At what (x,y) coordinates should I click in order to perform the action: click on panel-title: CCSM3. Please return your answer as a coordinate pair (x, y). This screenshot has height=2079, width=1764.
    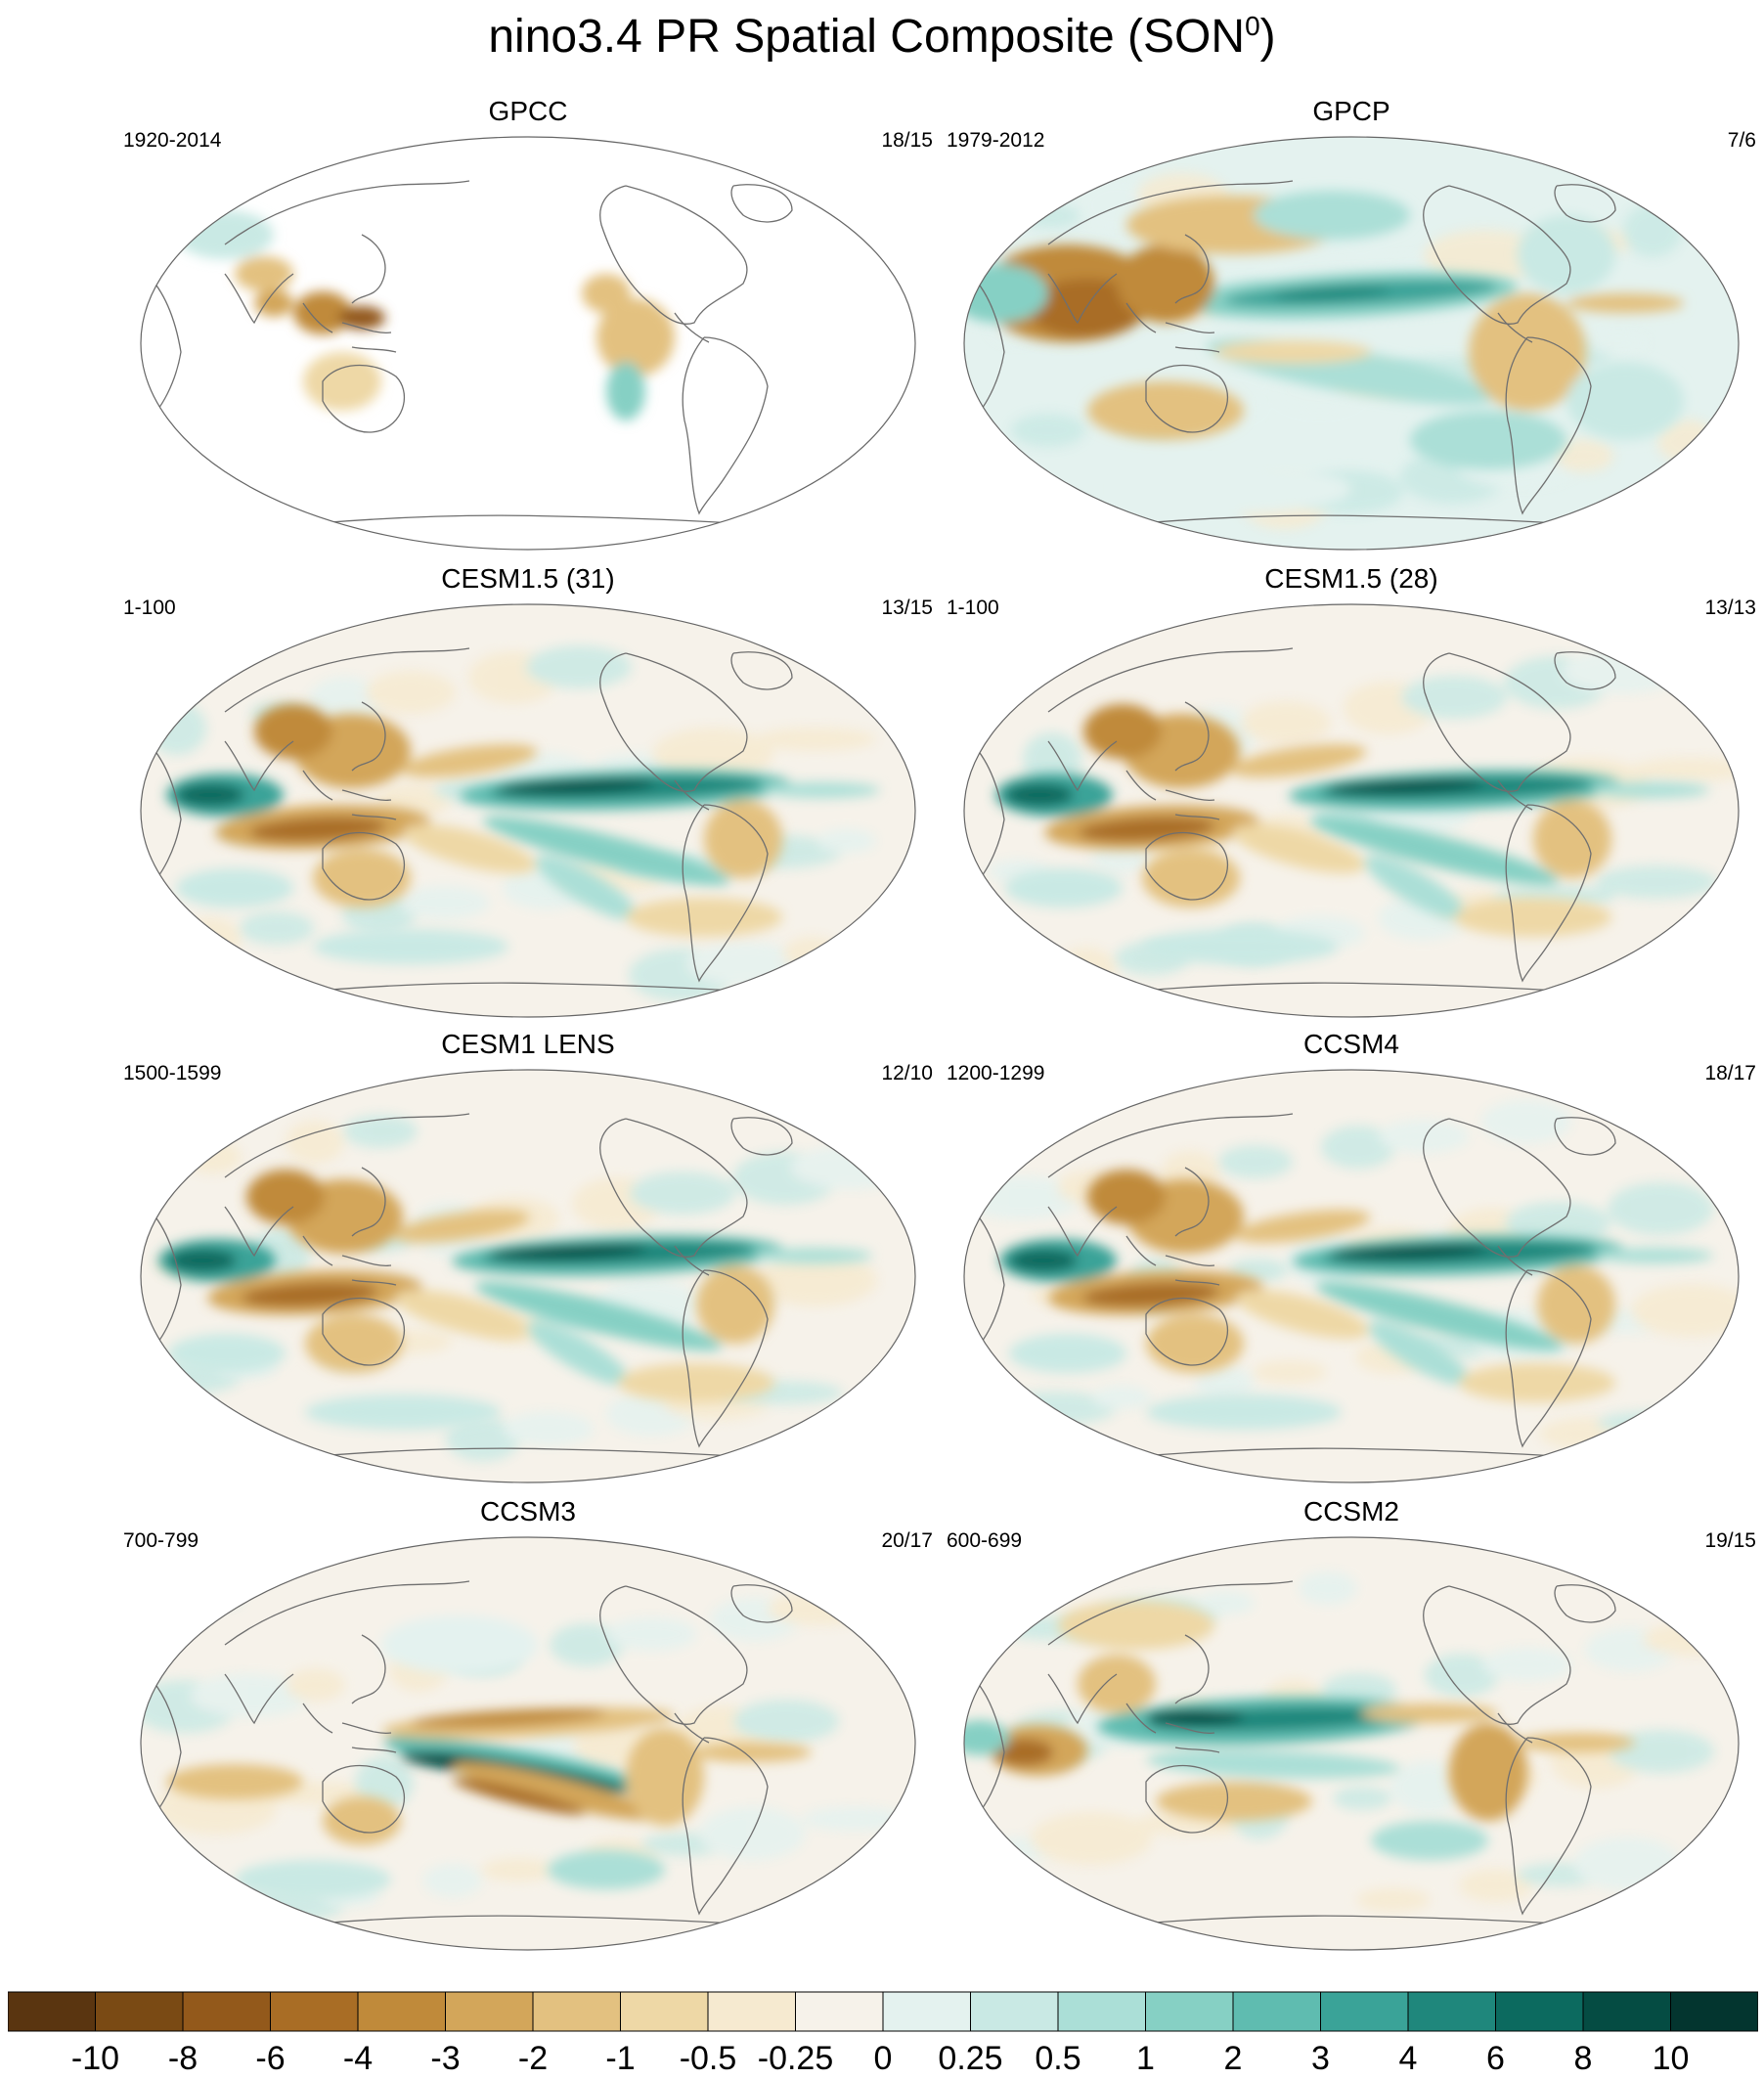
    Looking at the image, I should click on (527, 1511).